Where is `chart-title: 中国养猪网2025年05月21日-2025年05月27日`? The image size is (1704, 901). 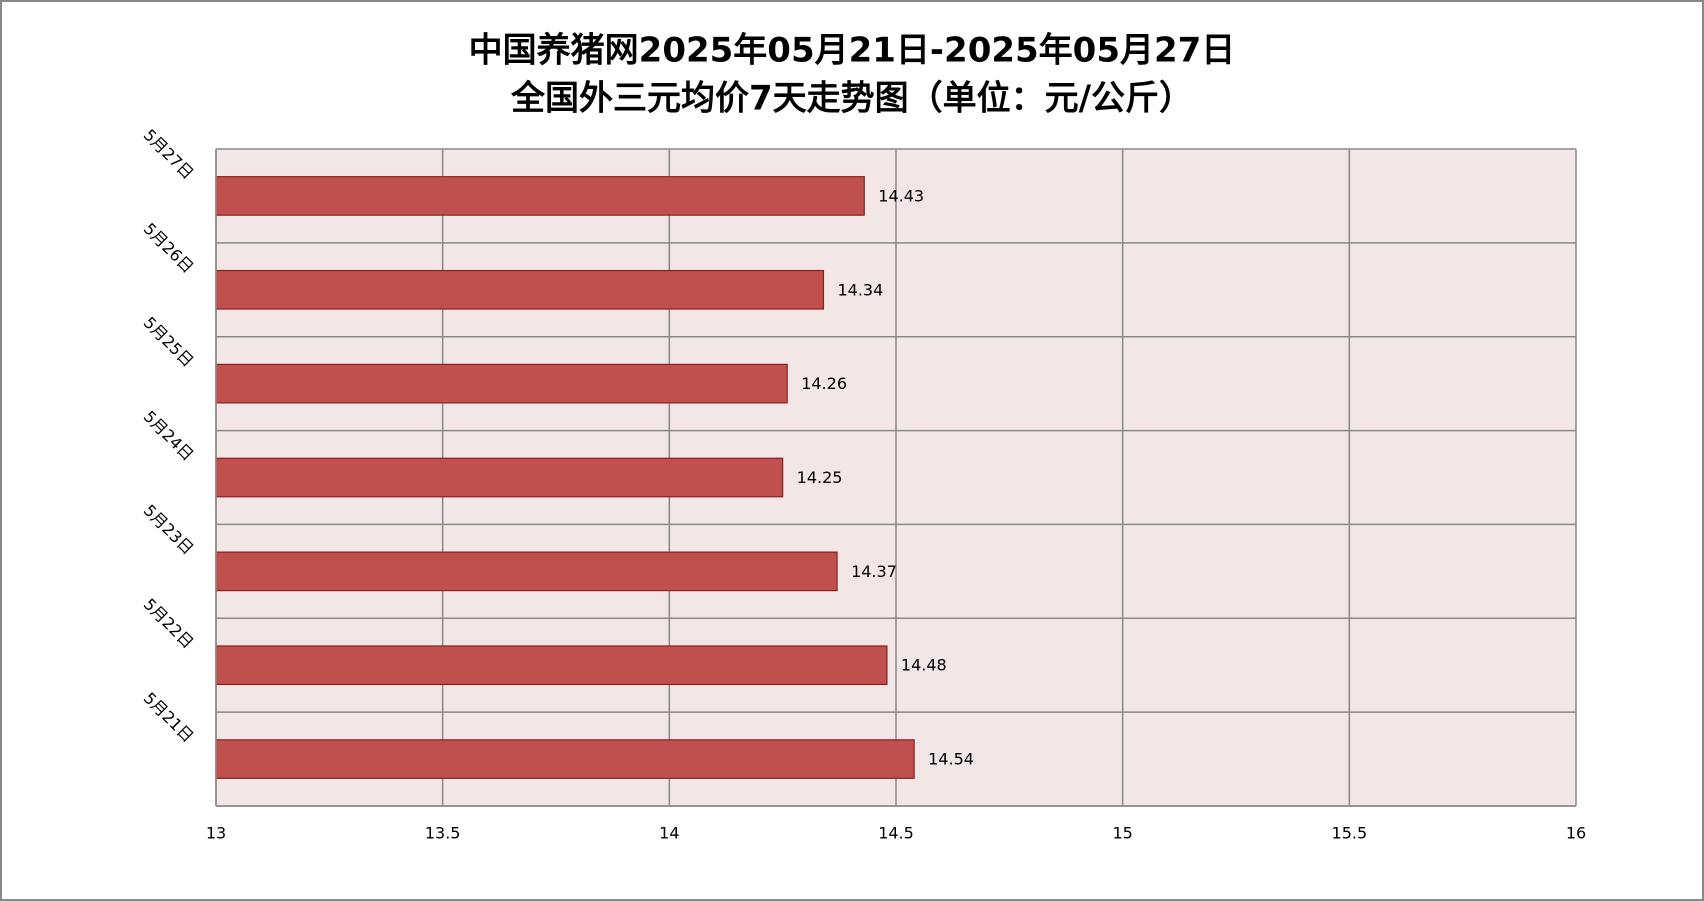 chart-title: 中国养猪网2025年05月21日-2025年05月27日 is located at coordinates (852, 51).